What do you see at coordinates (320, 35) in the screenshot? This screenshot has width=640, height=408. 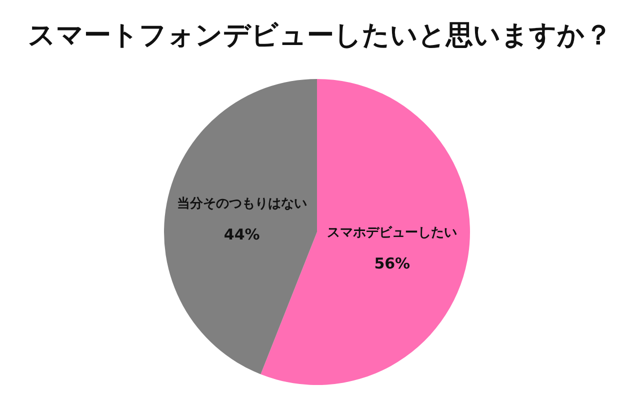 I see `chart-title: スマートフォンデビューしたいと思いますか？` at bounding box center [320, 35].